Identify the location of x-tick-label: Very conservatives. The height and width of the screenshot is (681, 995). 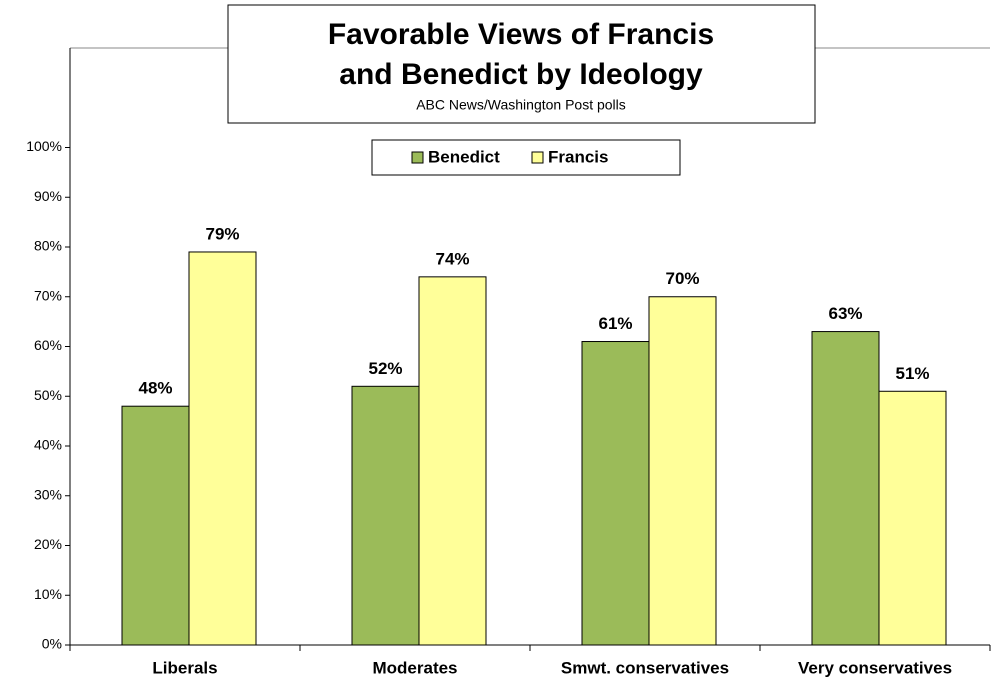
(875, 667).